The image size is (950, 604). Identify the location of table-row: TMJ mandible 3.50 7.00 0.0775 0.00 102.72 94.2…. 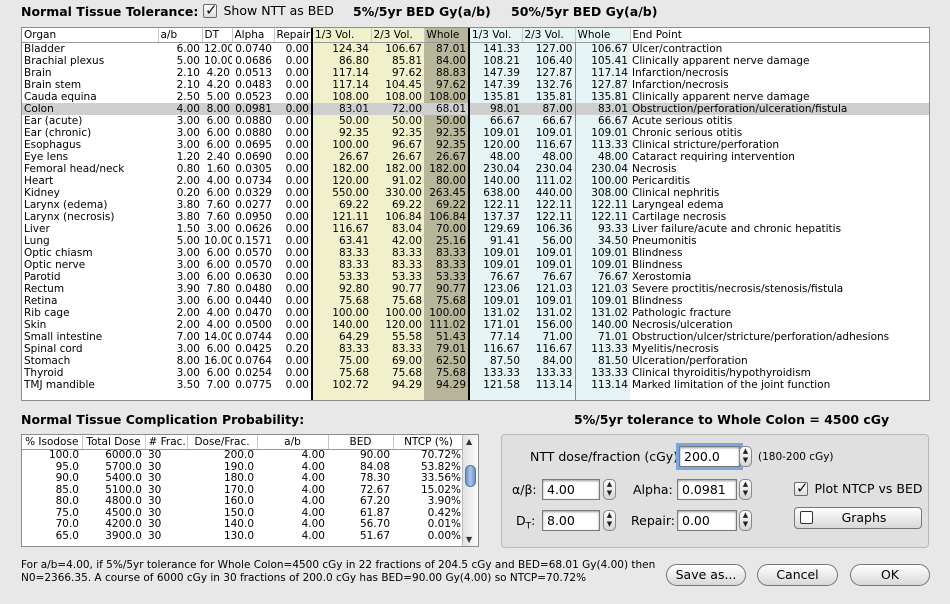
(475, 385).